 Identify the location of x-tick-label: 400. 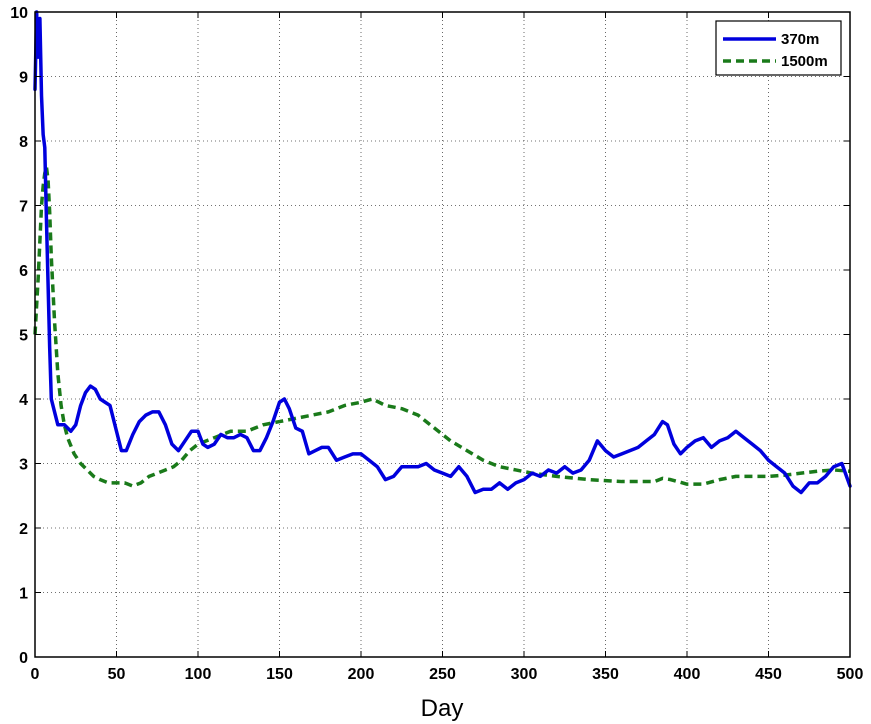
(687, 674).